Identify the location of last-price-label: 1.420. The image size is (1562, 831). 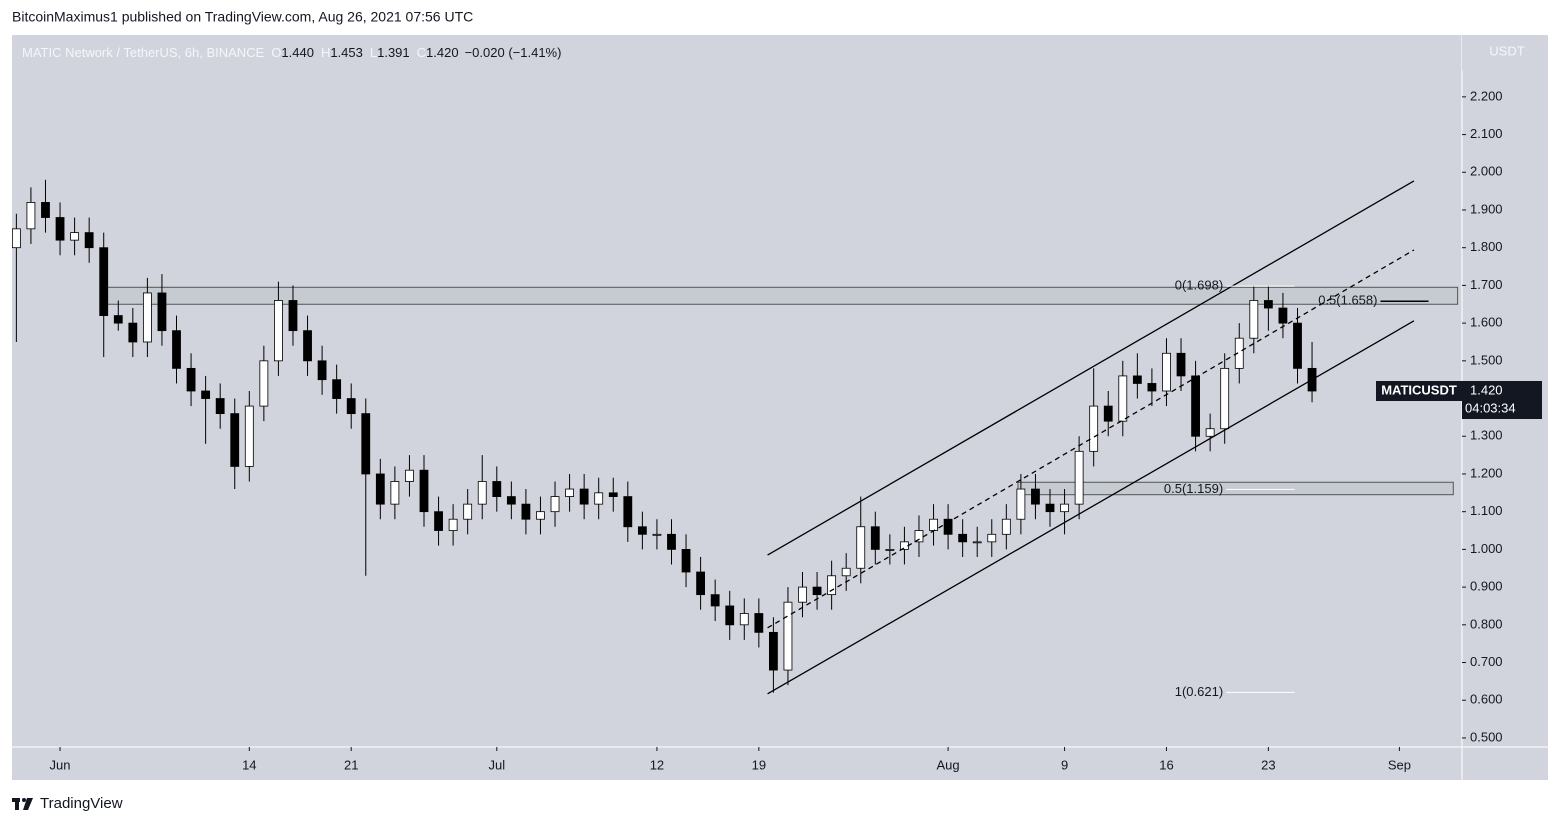
(1486, 389).